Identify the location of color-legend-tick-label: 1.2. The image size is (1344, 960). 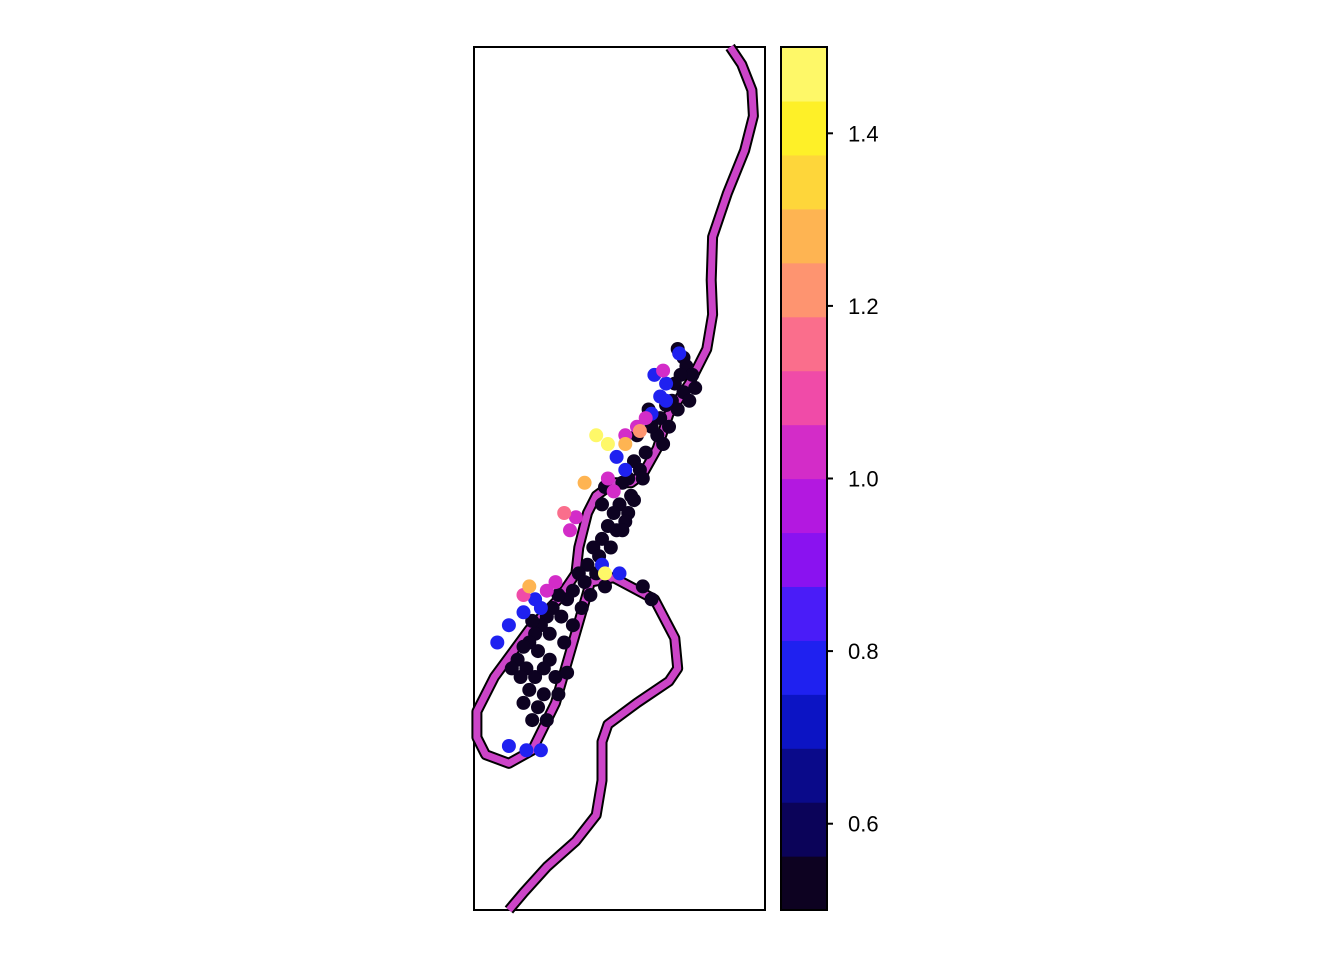
(863, 306).